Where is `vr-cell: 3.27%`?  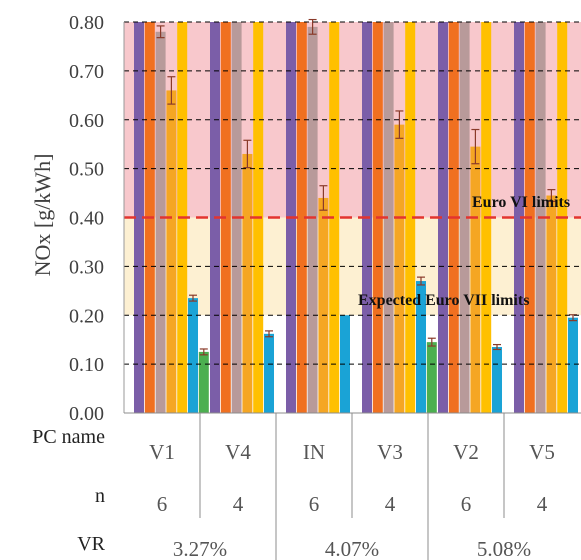 vr-cell: 3.27% is located at coordinates (200, 548).